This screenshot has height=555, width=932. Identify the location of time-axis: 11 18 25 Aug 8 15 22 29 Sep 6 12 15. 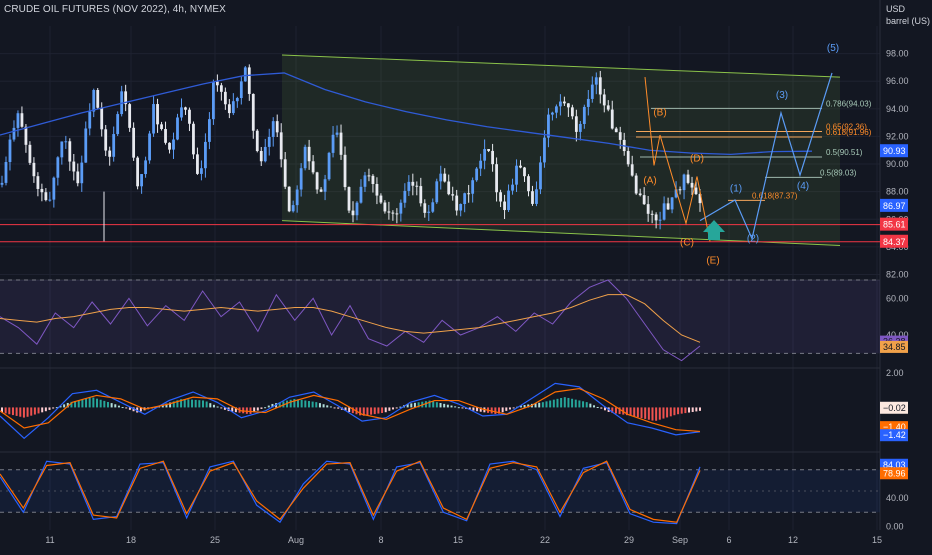
(463, 540).